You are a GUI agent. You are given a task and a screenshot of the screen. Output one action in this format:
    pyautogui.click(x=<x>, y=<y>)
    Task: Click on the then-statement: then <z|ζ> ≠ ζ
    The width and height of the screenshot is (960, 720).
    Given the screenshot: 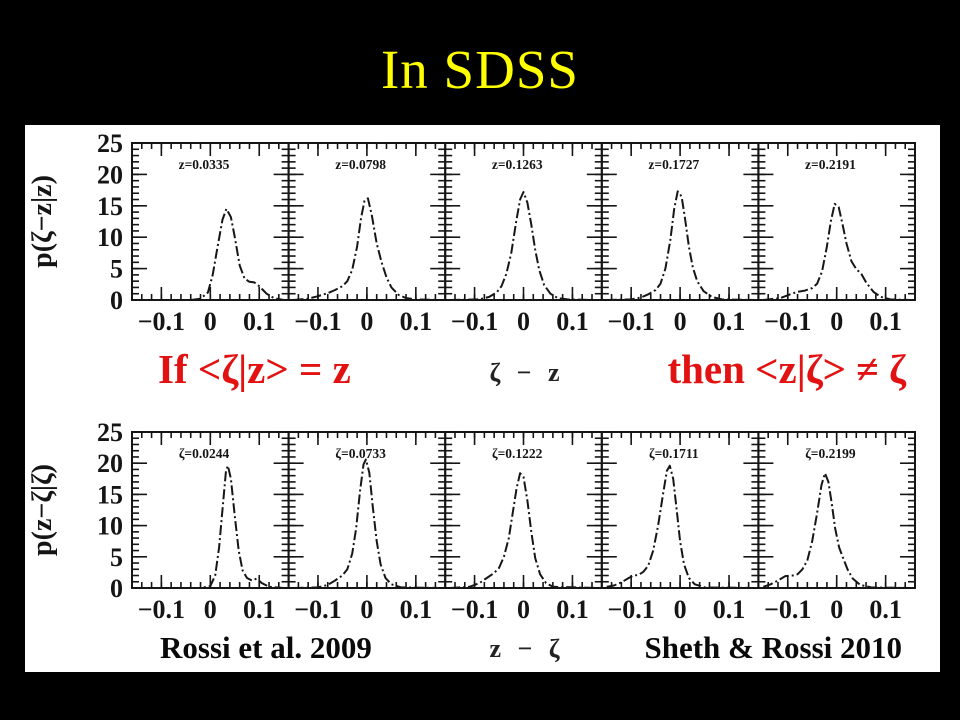 What is the action you would take?
    pyautogui.click(x=786, y=369)
    